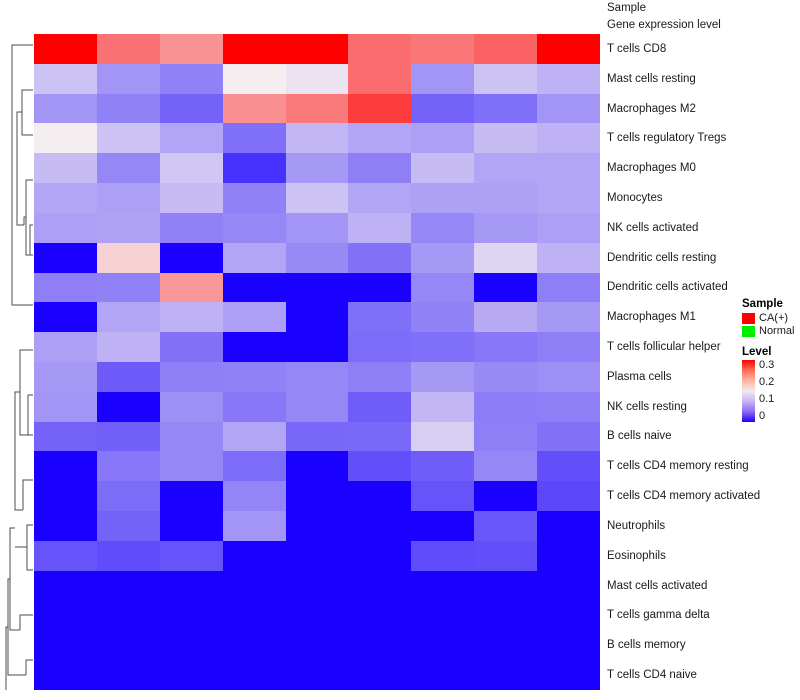 Image resolution: width=800 pixels, height=700 pixels. What do you see at coordinates (766, 391) in the screenshot?
I see `legend-level-ticks: 0.3 0.2 0.1 0` at bounding box center [766, 391].